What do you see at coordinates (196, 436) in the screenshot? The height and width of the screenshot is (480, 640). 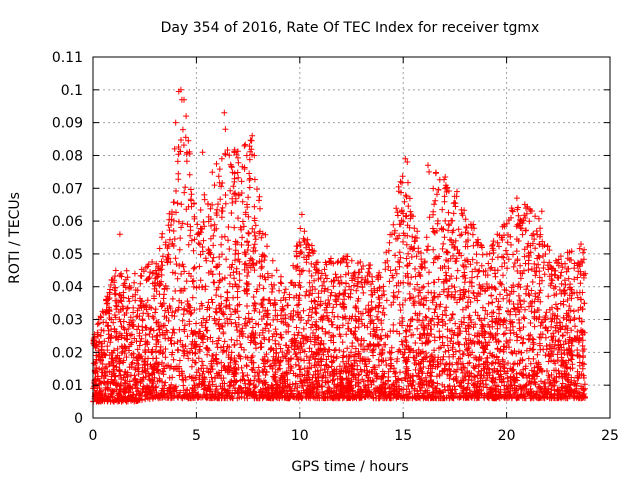 I see `x-tick-label: 5` at bounding box center [196, 436].